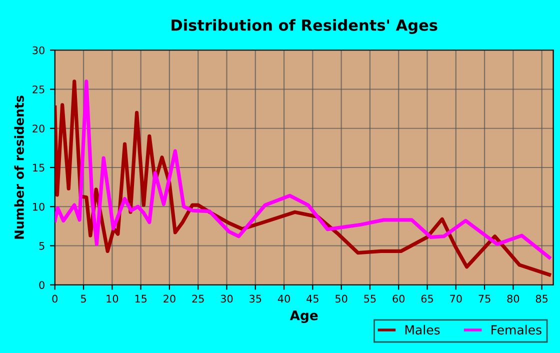  I want to click on y-tick-label: 10, so click(38, 206).